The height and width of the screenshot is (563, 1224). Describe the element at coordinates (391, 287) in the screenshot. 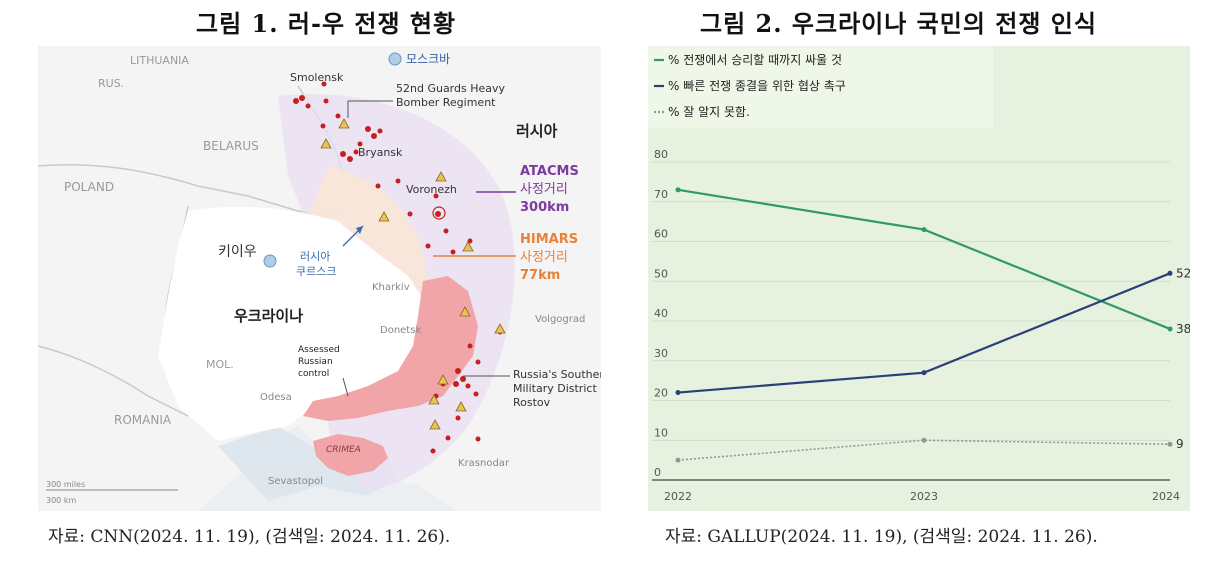

I see `label-kharkiv: Kharkiv` at that location.